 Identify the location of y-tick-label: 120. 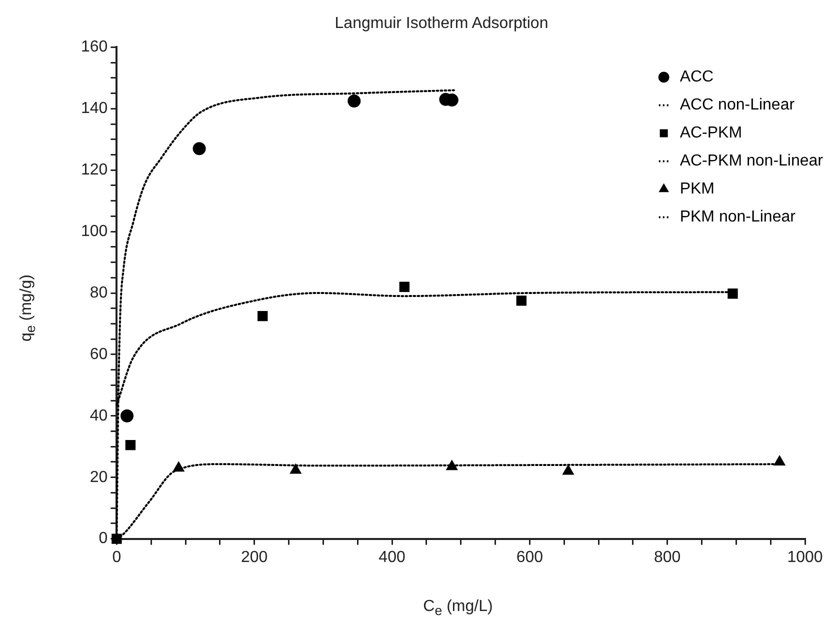
(94, 170).